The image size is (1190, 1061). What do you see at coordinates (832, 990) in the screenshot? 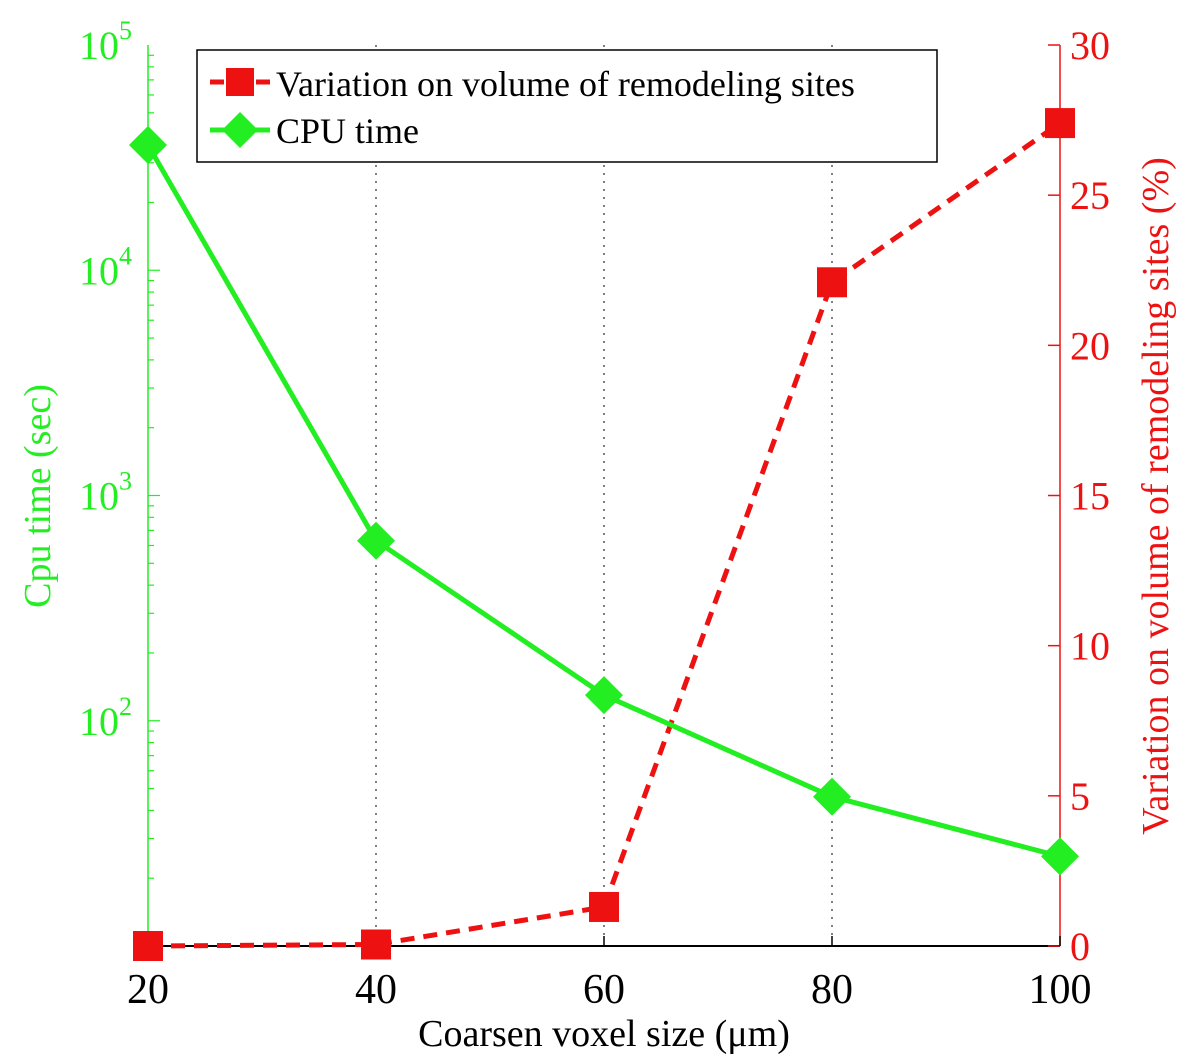
I see `x-tick-label: 80` at bounding box center [832, 990].